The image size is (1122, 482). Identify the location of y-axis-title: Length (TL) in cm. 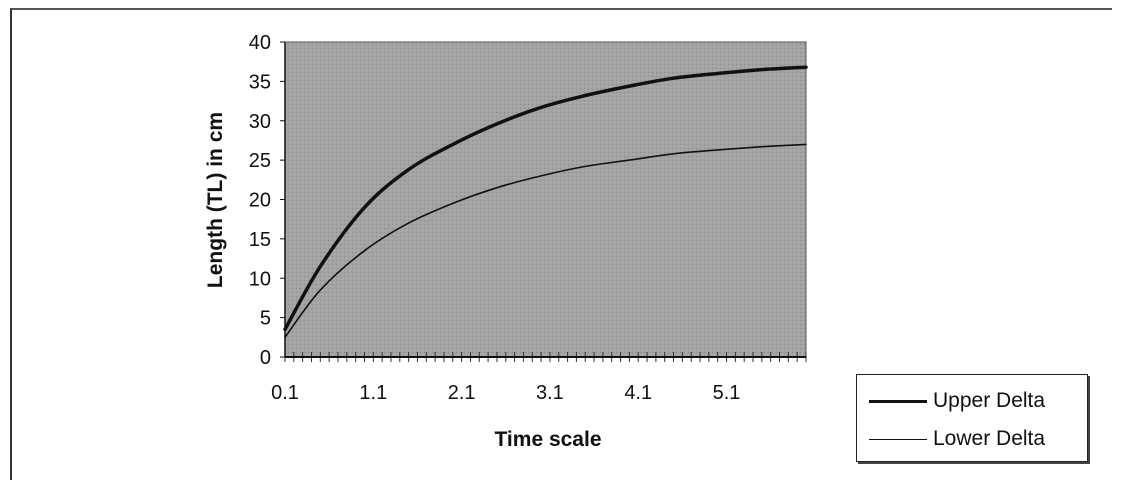
(215, 200).